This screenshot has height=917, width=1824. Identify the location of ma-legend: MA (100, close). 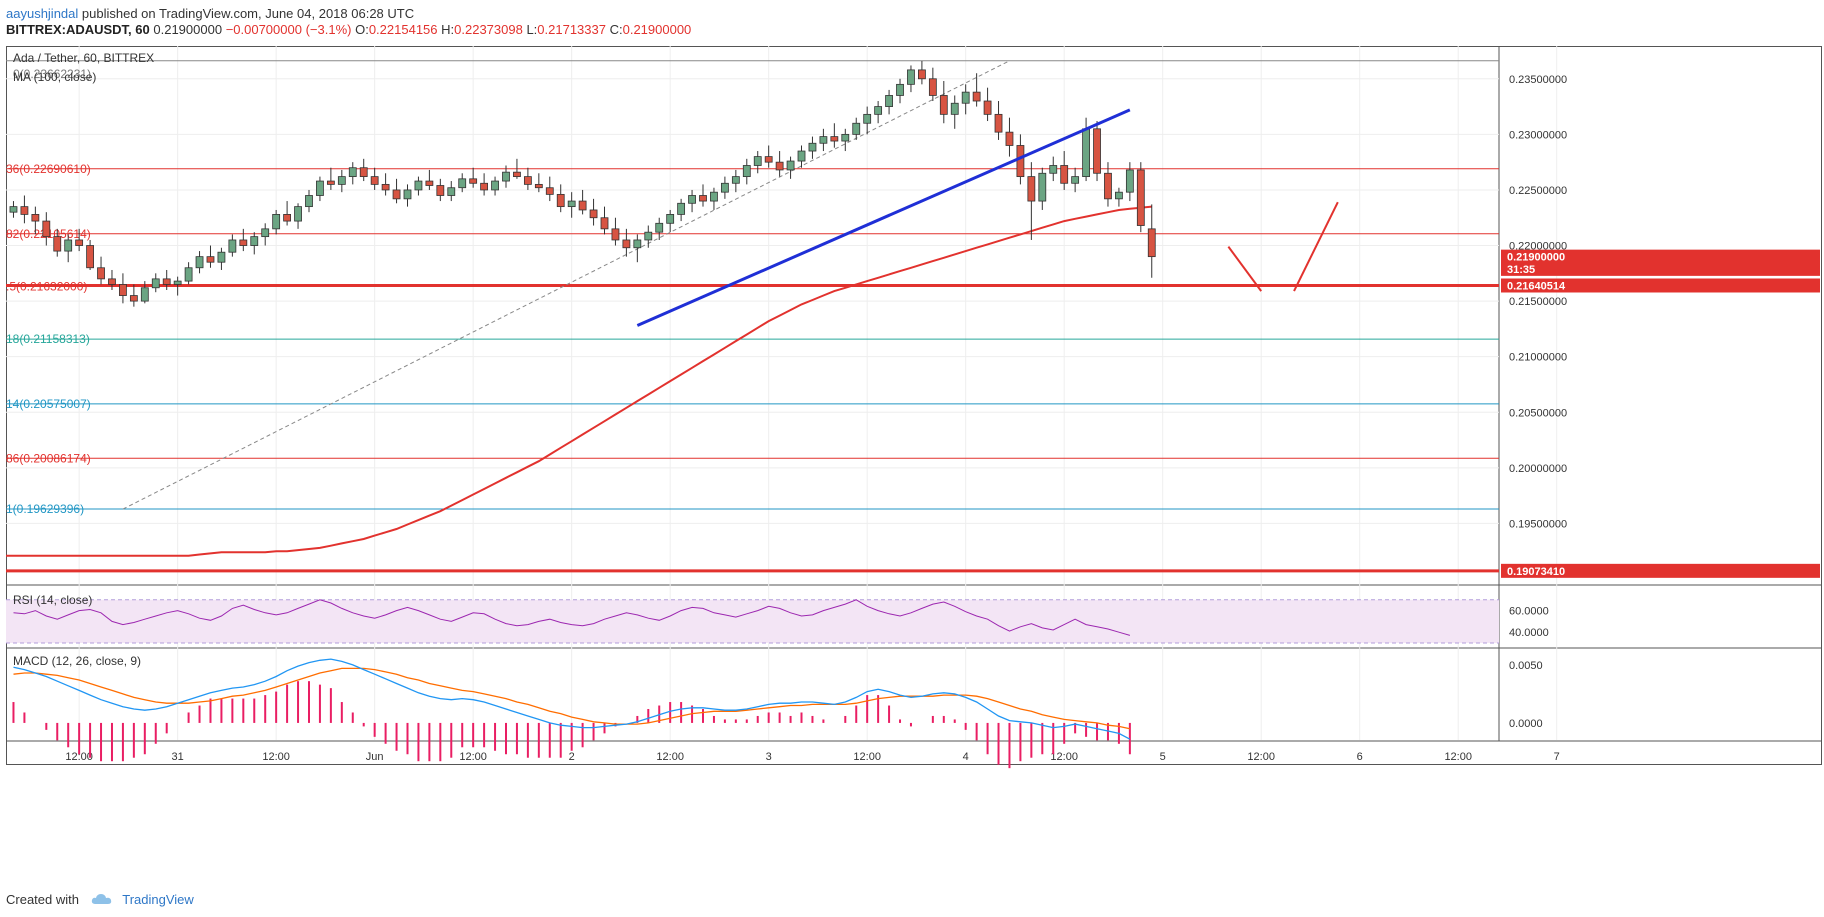
(55, 77).